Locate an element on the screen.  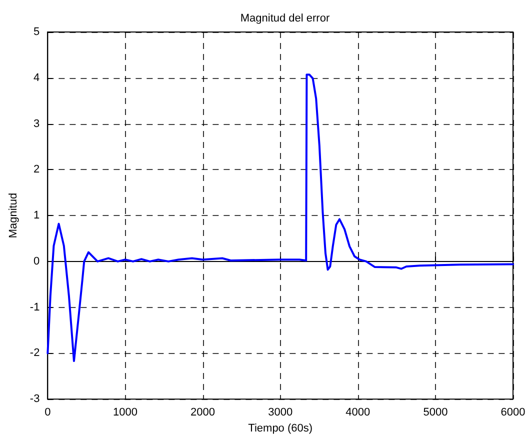
x-axis-title: Tiempo (60s) is located at coordinates (280, 428).